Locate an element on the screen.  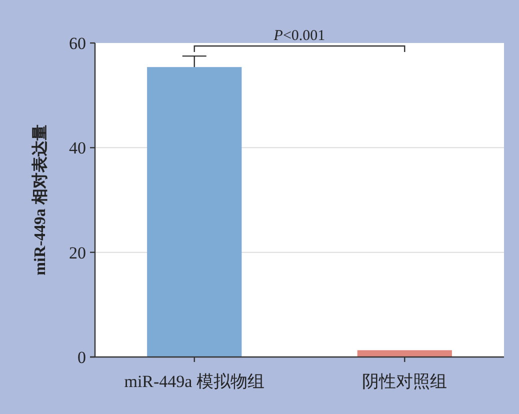
annotation: P<0.001 is located at coordinates (299, 36).